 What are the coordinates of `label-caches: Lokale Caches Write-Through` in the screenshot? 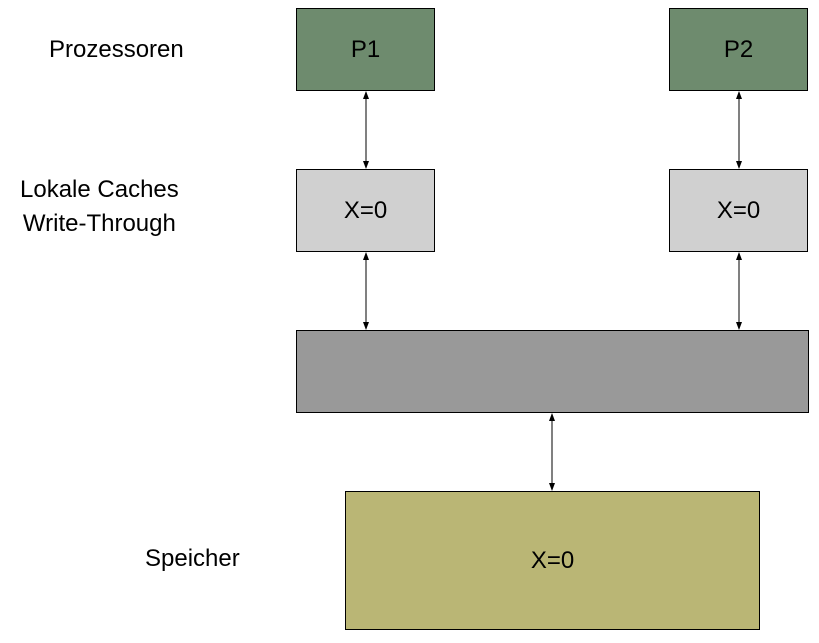 It's located at (99, 207).